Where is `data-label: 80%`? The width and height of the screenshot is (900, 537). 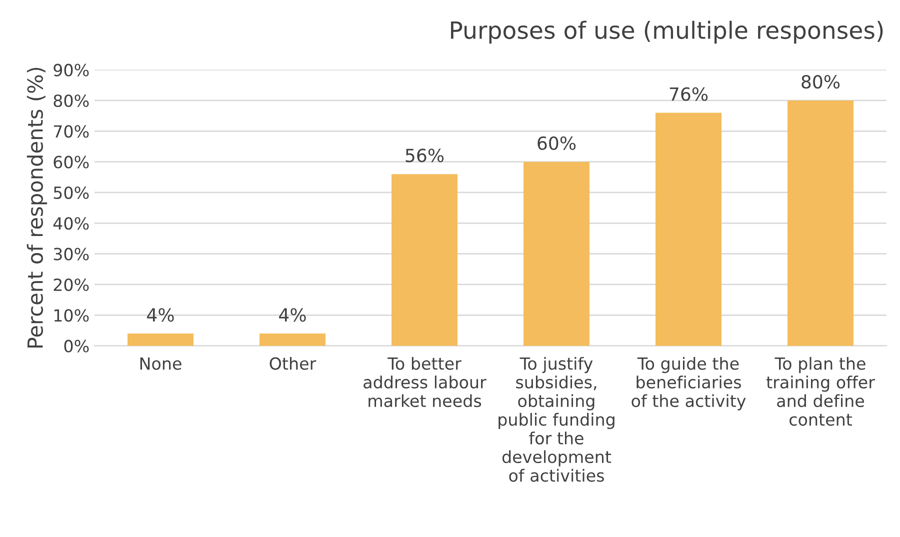 data-label: 80% is located at coordinates (821, 81).